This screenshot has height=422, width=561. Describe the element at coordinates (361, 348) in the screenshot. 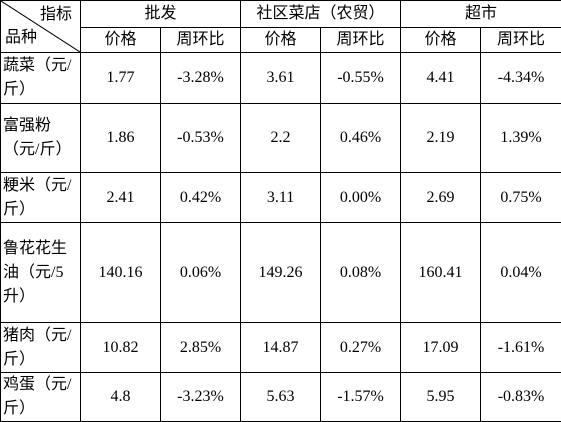

I see `cell-value: 0.27%` at that location.